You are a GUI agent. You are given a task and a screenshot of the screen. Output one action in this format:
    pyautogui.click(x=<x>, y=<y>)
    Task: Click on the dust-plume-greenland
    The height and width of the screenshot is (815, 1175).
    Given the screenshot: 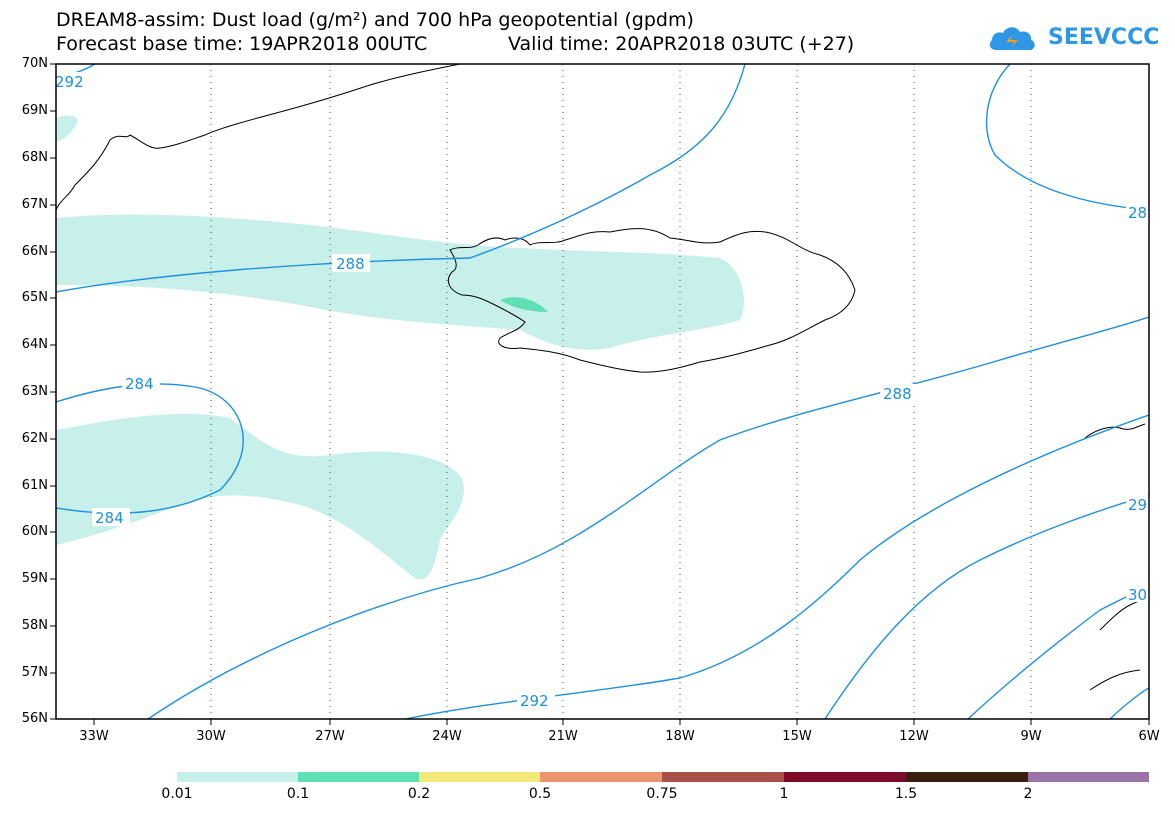 What is the action you would take?
    pyautogui.click(x=67, y=128)
    